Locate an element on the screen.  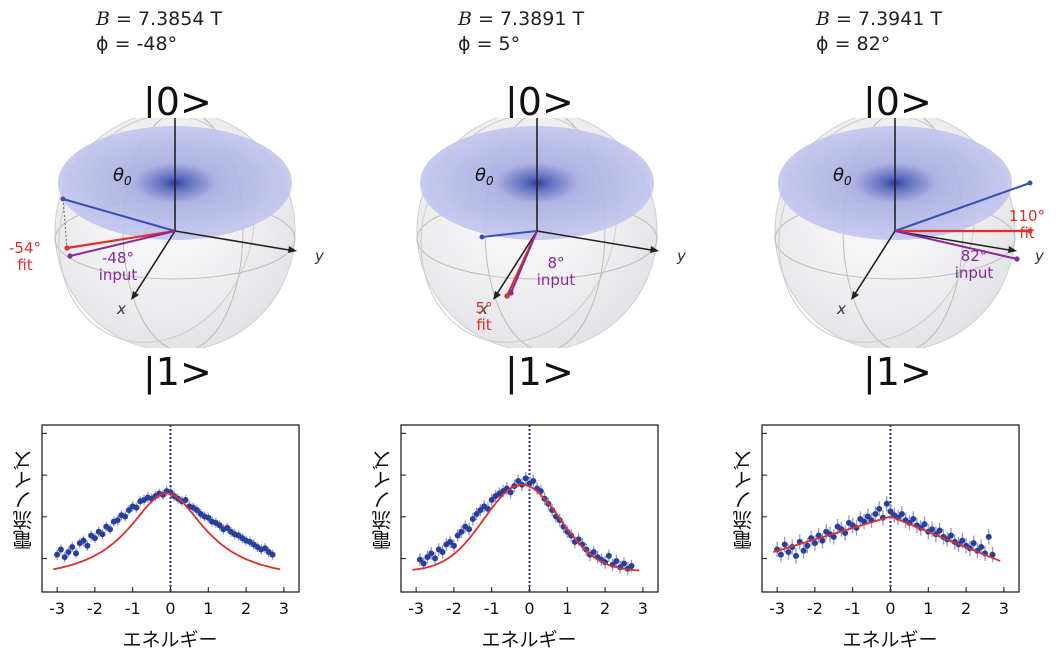
input-angle-label: 8° is located at coordinates (555, 263).